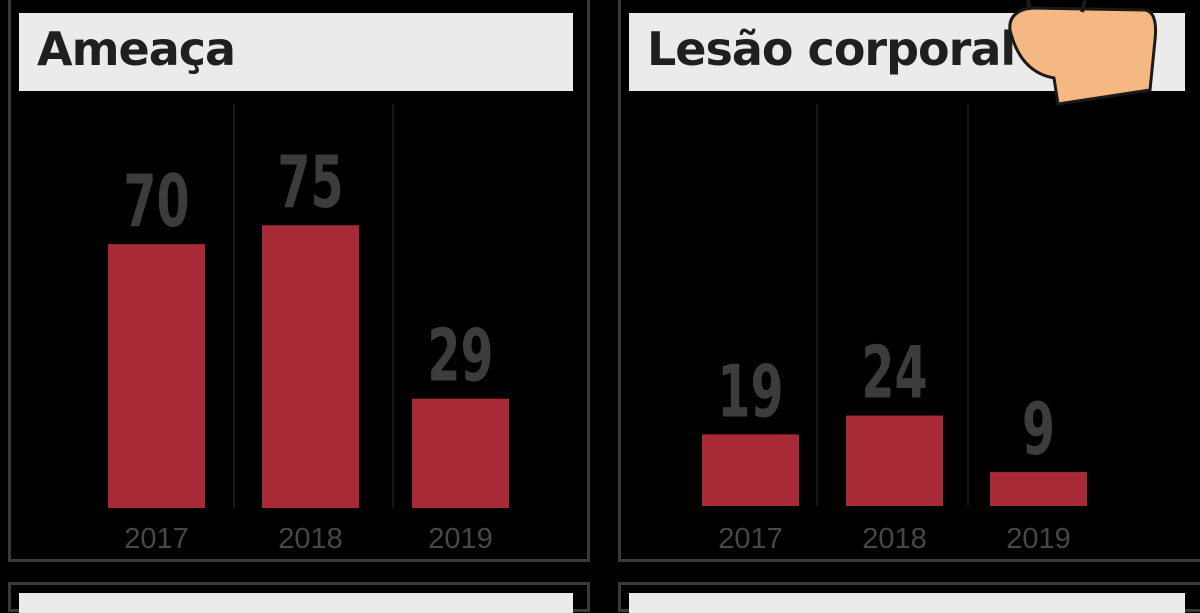 Image resolution: width=1200 pixels, height=613 pixels. Describe the element at coordinates (894, 373) in the screenshot. I see `data-label-2018: 24` at that location.